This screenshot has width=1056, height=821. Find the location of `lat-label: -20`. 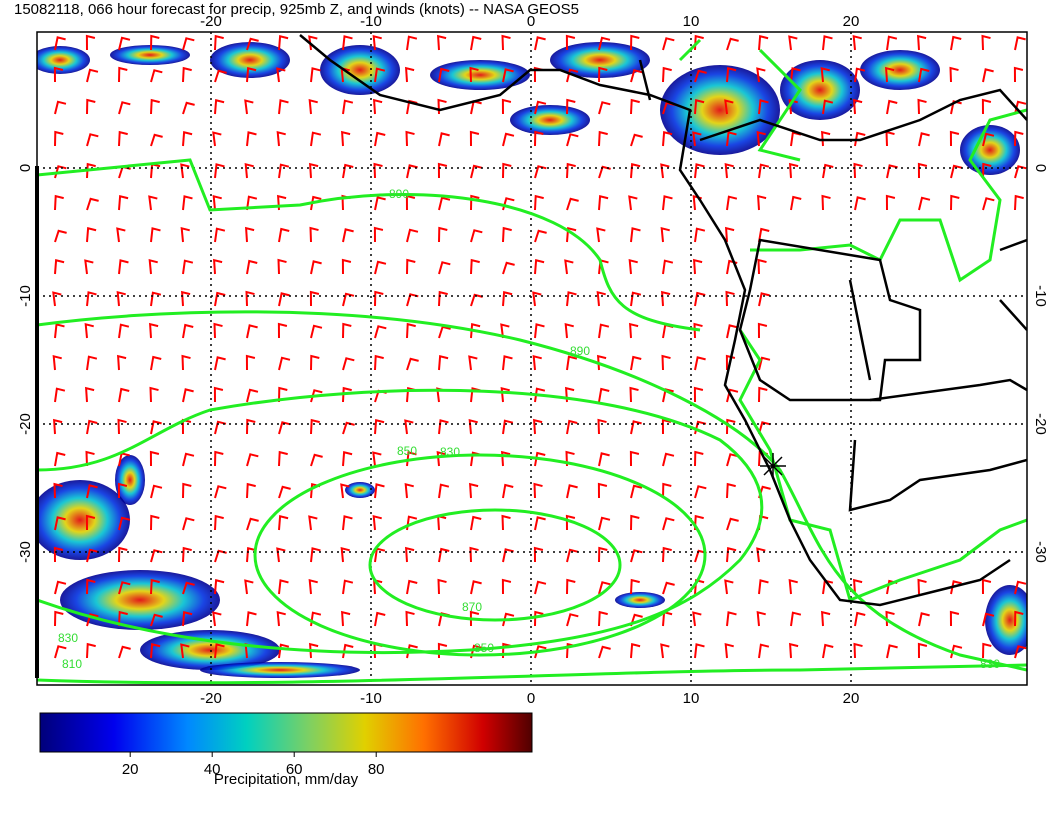

lat-label: -20 is located at coordinates (25, 424).